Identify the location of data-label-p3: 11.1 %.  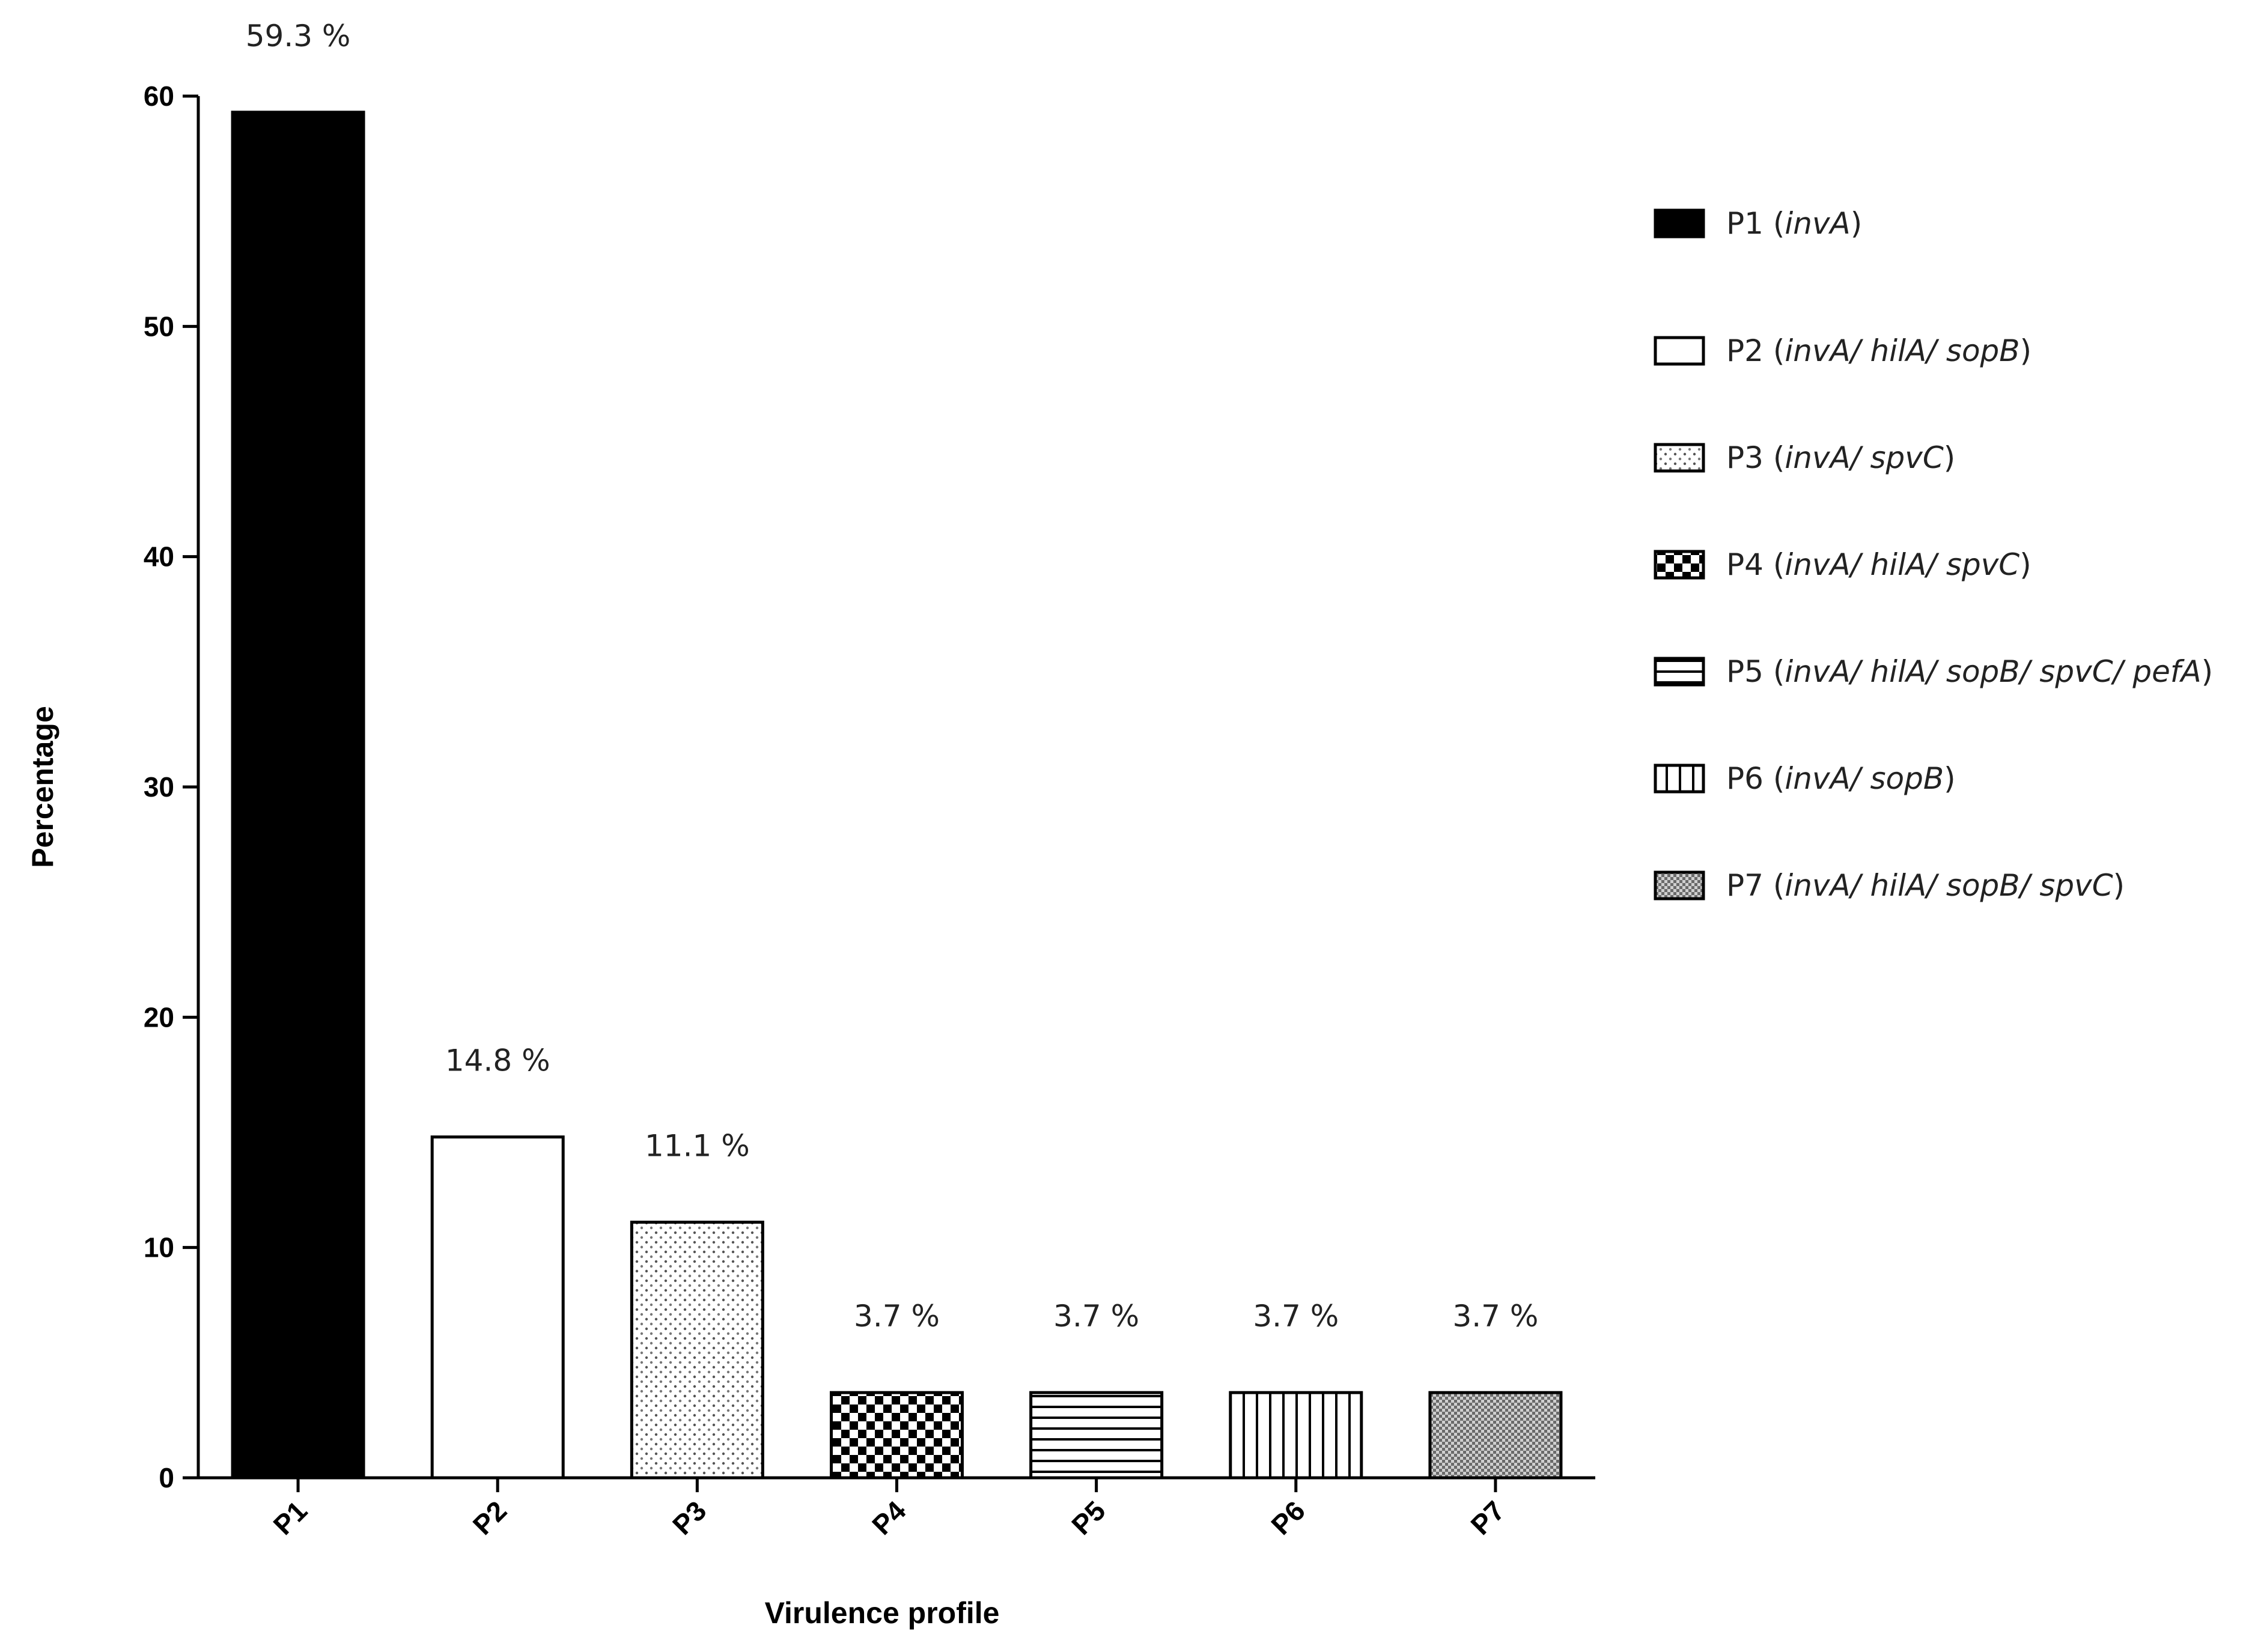
(697, 1146).